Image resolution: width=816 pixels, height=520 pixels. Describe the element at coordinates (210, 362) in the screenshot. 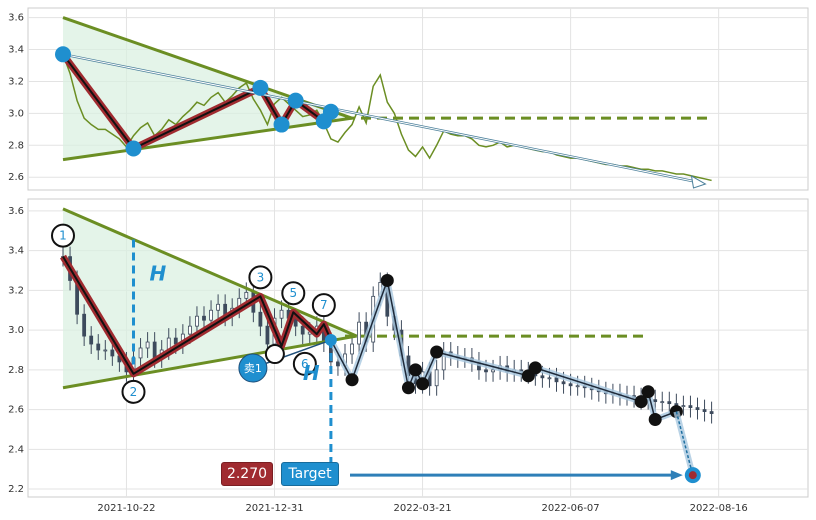

I see `bottom-lower-trendline` at that location.